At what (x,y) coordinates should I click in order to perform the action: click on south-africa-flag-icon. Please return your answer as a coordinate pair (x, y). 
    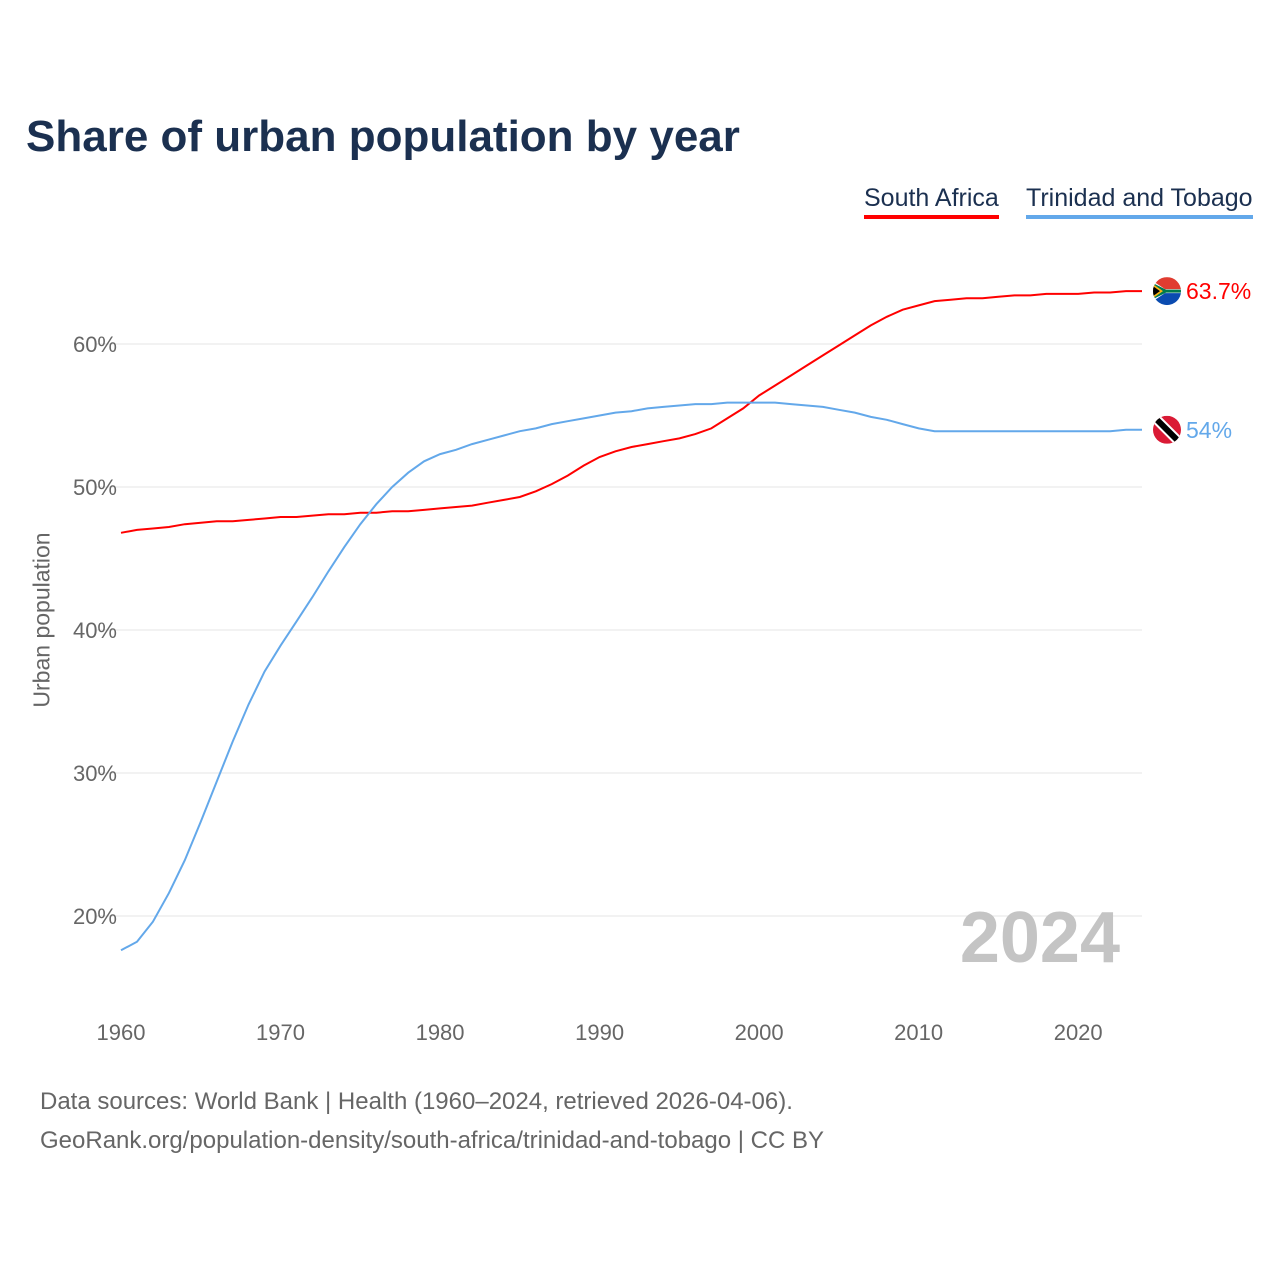
    Looking at the image, I should click on (1167, 291).